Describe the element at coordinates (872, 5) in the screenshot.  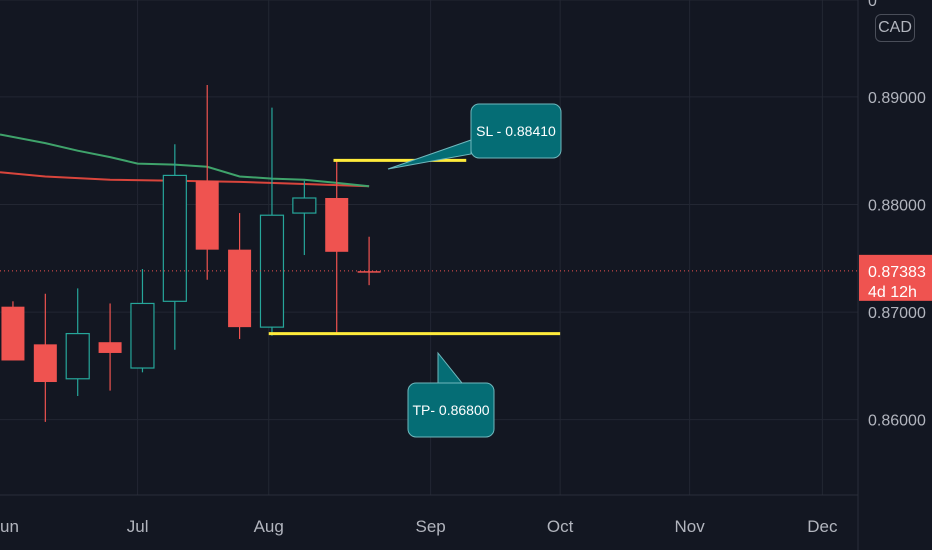
I see `price-axis-label: 0` at that location.